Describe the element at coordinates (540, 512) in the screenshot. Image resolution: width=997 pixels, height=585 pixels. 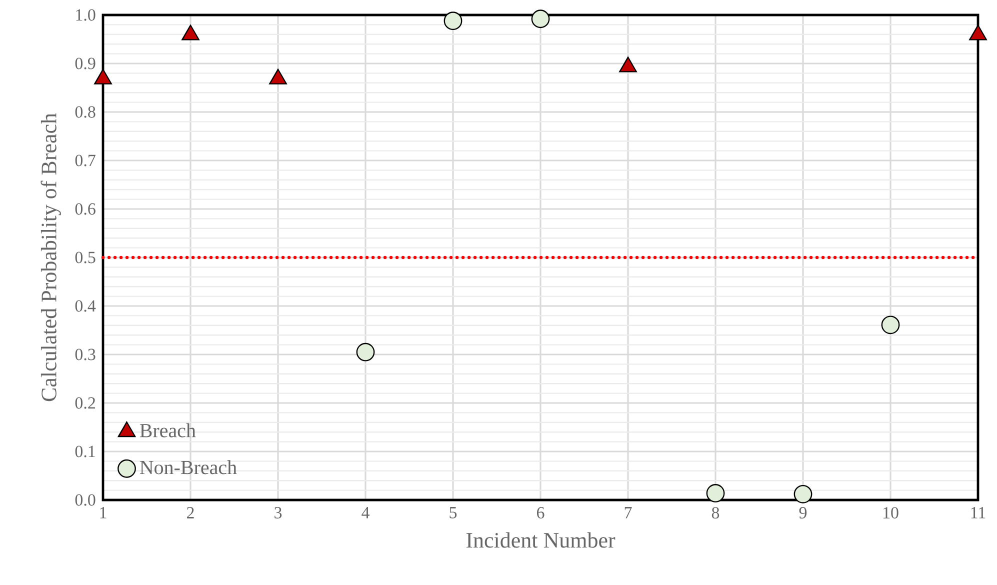
I see `x-tick-label: 6` at that location.